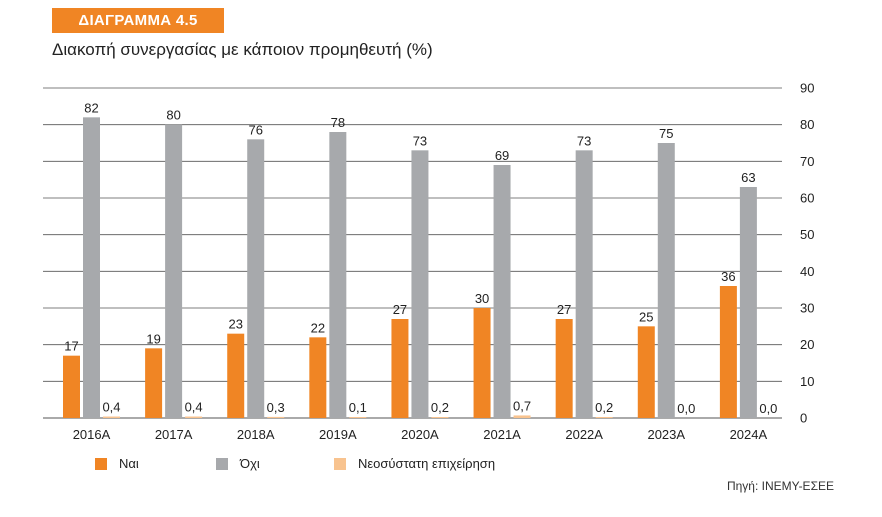 The width and height of the screenshot is (882, 517). Describe the element at coordinates (235, 324) in the screenshot. I see `data-label: 23` at that location.